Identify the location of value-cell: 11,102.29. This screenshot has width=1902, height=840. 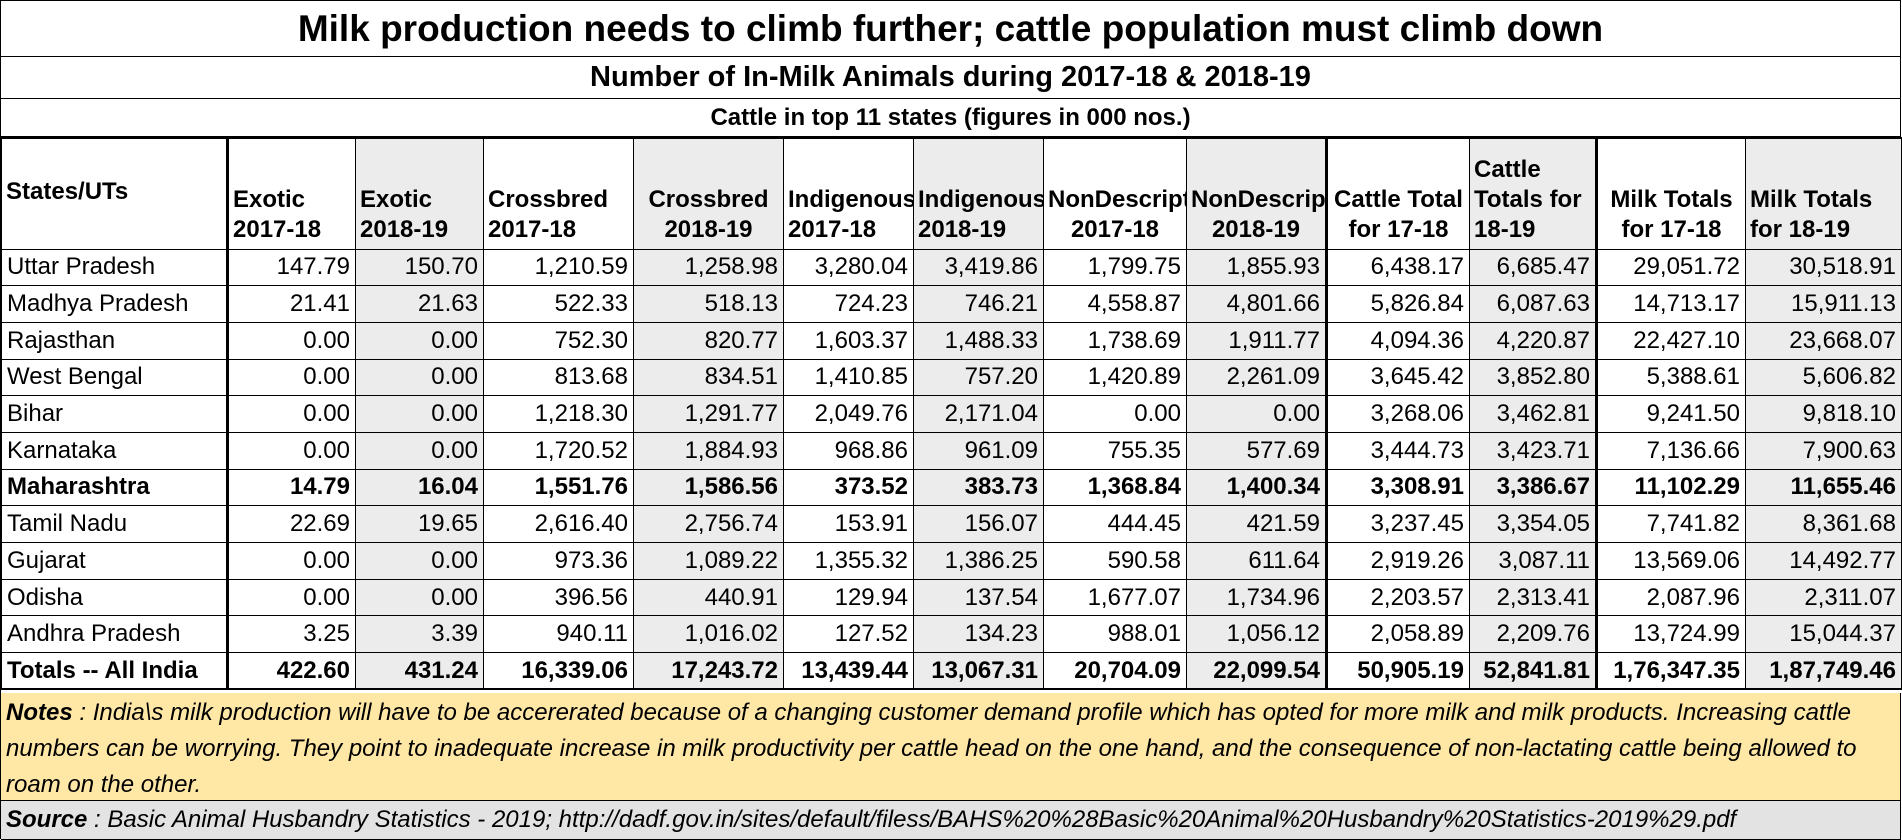
(1670, 487).